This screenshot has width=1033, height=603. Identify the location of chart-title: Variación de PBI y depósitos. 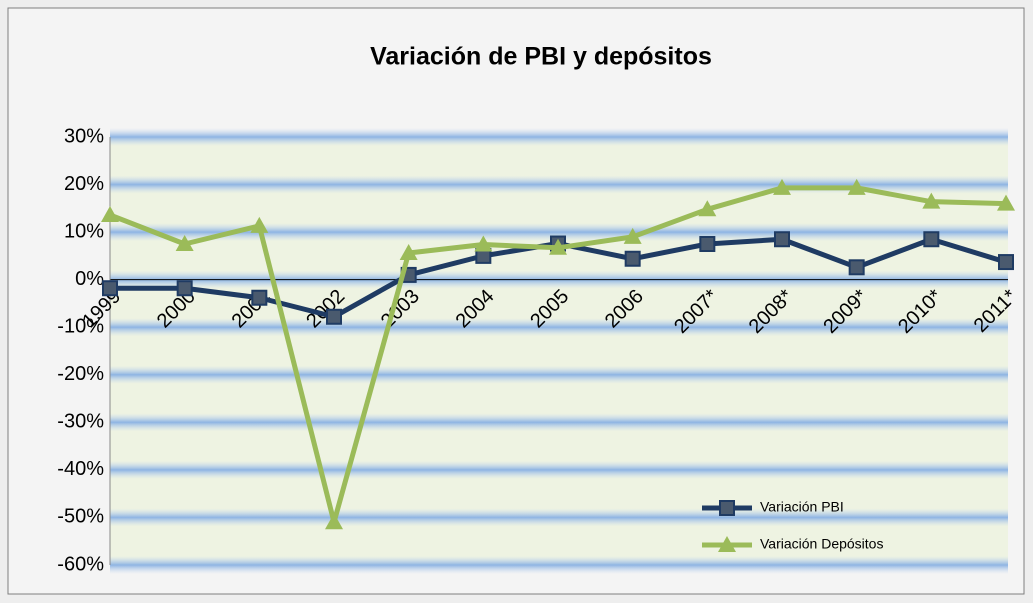
(541, 57).